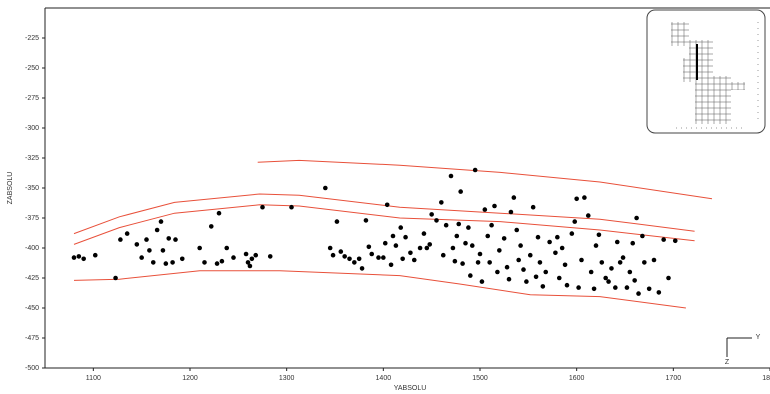 The height and width of the screenshot is (394, 770). What do you see at coordinates (32, 38) in the screenshot?
I see `y-tick-label: -225` at bounding box center [32, 38].